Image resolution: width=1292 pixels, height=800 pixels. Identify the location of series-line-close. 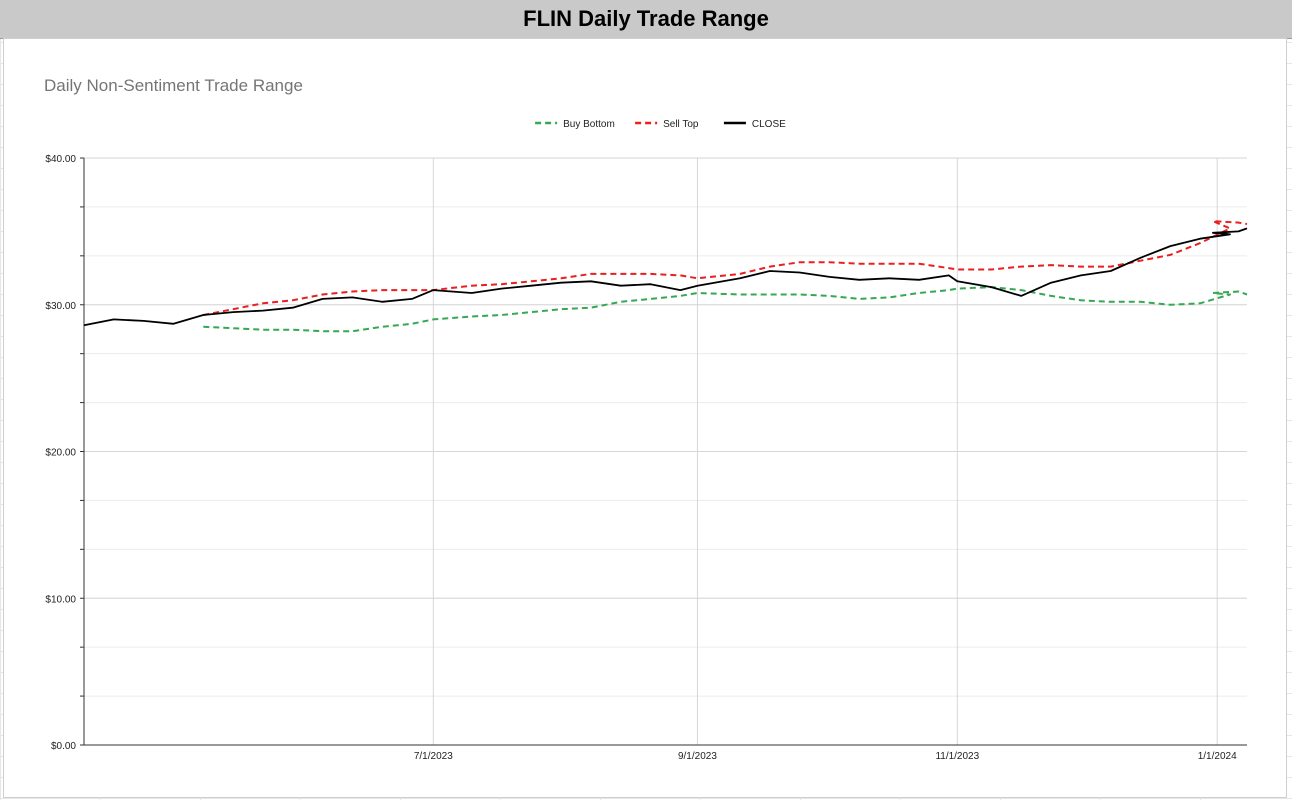
(665, 277).